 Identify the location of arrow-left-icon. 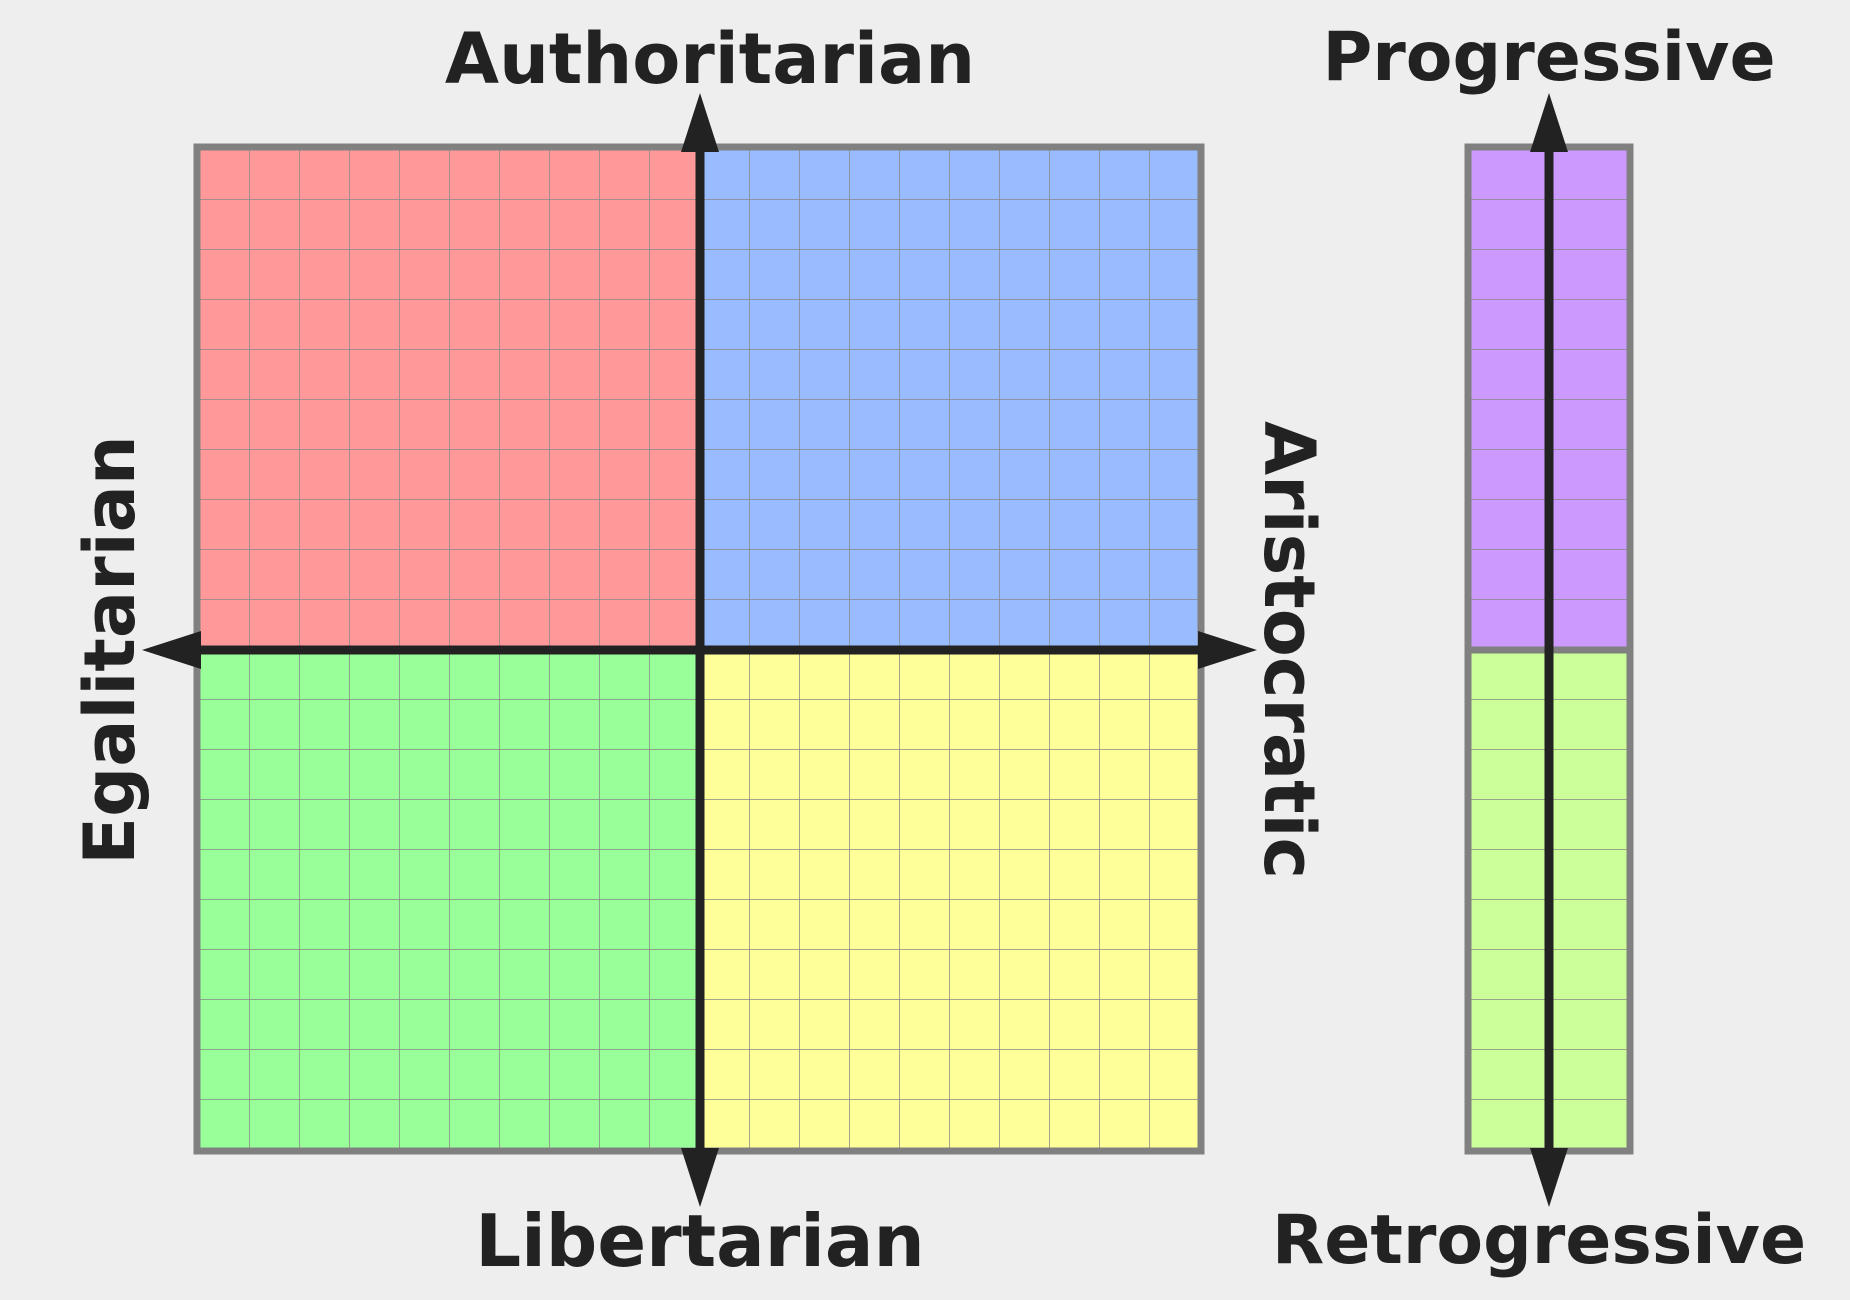
(171, 650).